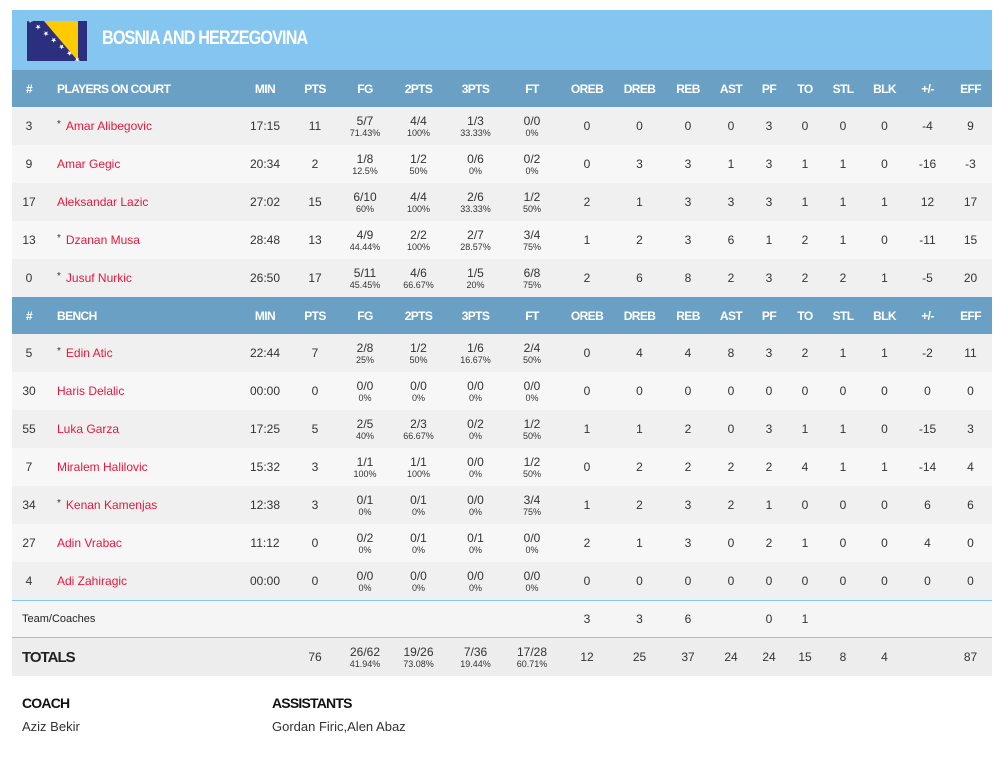 The height and width of the screenshot is (761, 1007). Describe the element at coordinates (731, 278) in the screenshot. I see `stat-ast: 2` at that location.